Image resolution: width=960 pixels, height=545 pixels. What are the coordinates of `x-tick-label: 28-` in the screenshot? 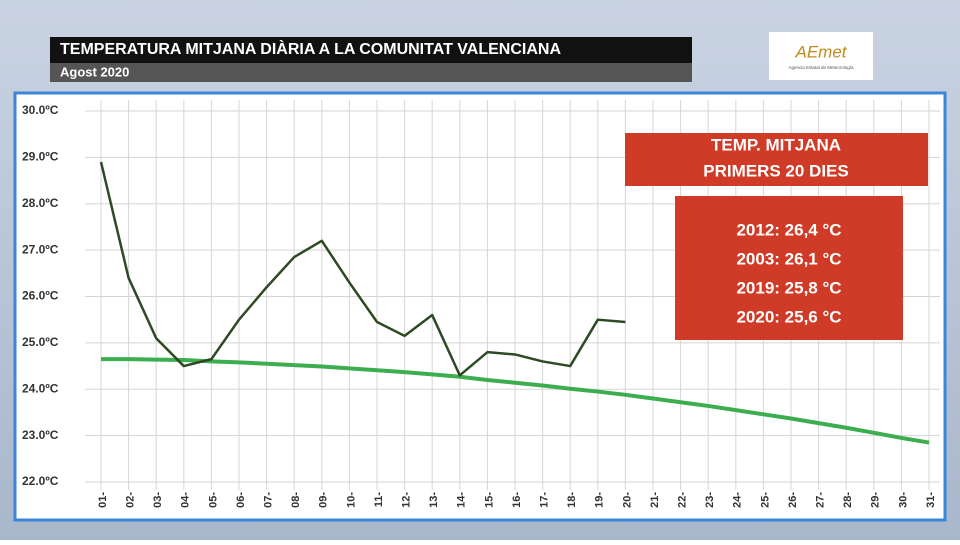 It's located at (848, 500).